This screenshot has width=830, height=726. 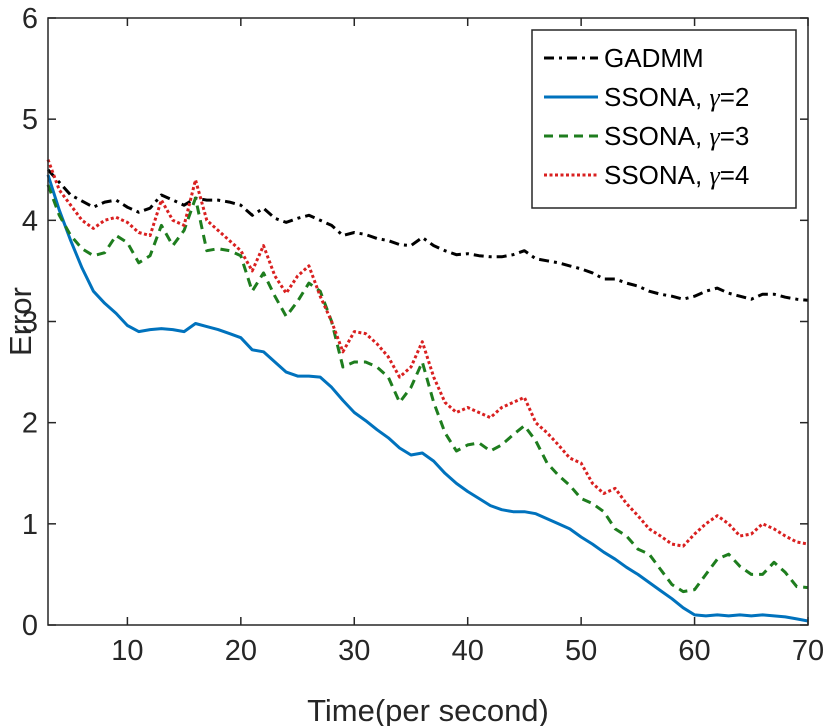 I want to click on y-tick-label: 4, so click(x=30, y=221).